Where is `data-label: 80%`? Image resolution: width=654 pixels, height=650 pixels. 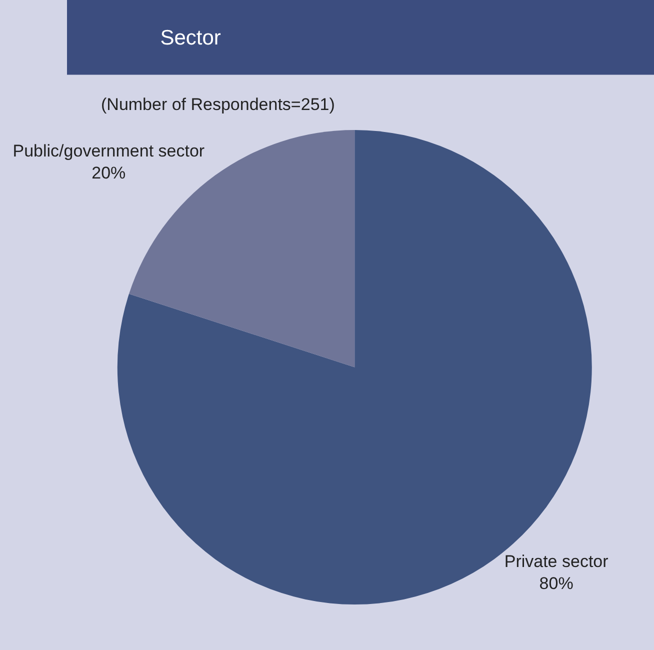 data-label: 80% is located at coordinates (556, 584).